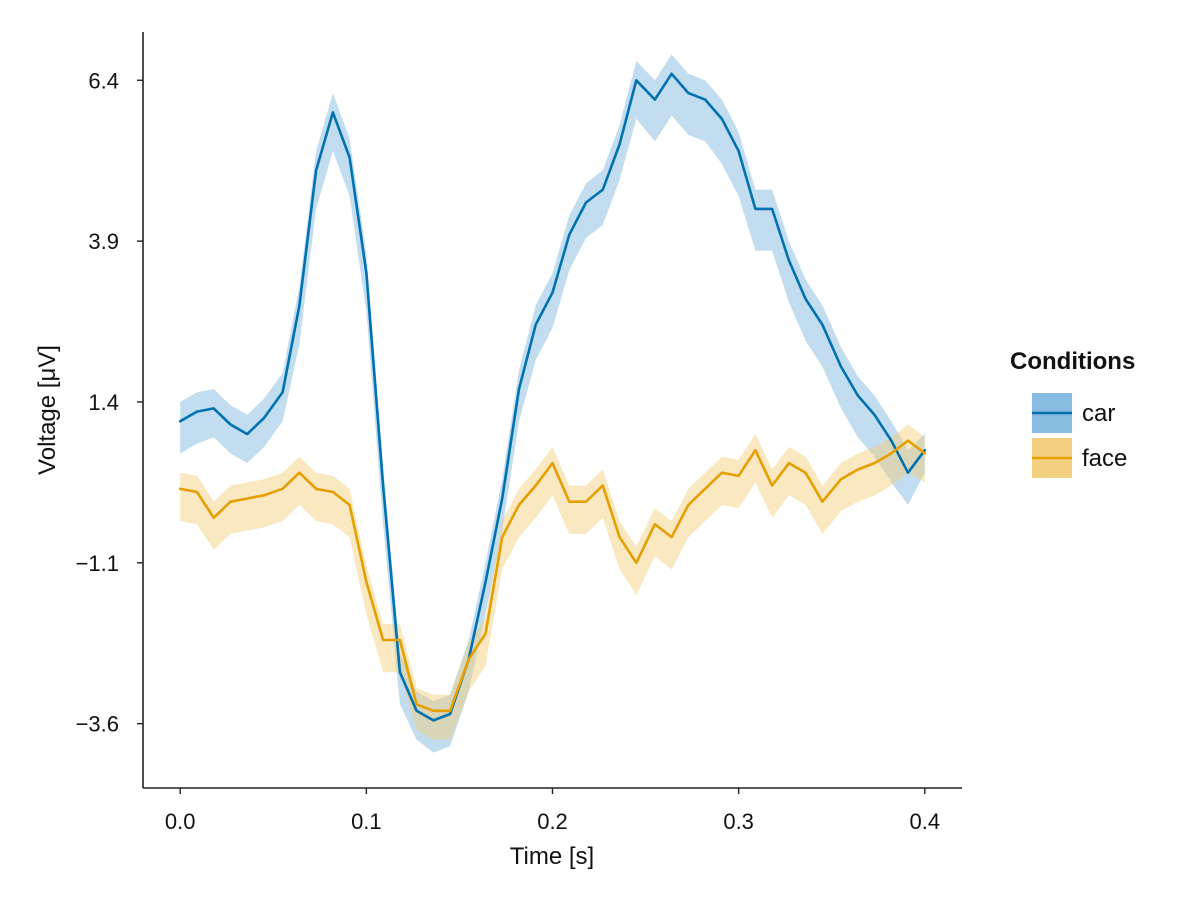  Describe the element at coordinates (924, 821) in the screenshot. I see `x-tick-label: 0.4` at that location.